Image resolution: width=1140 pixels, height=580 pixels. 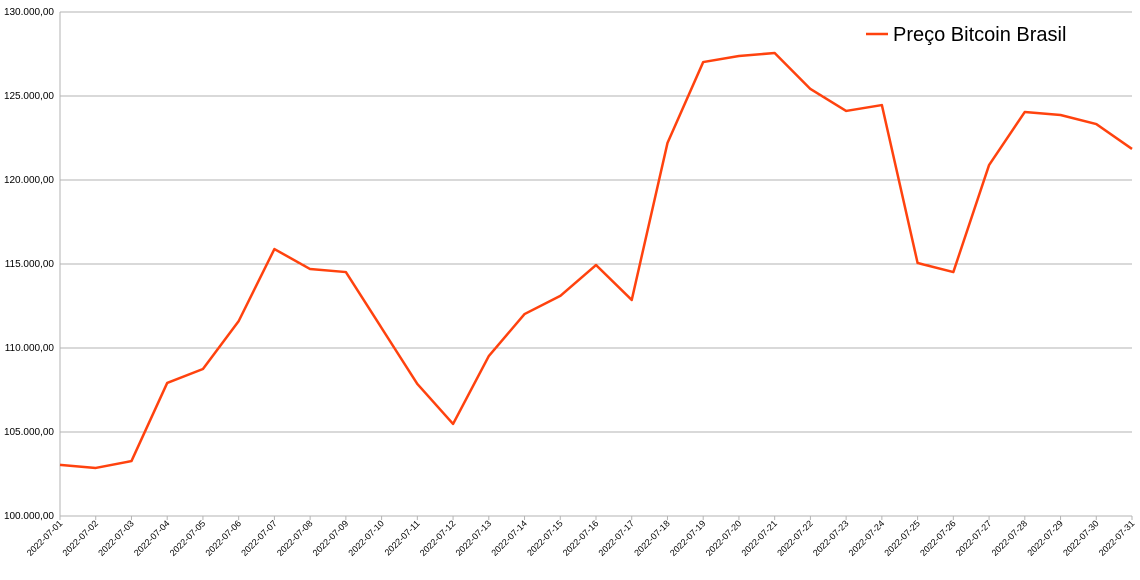 I want to click on x-tick-label: 2022-07-27, so click(x=974, y=538).